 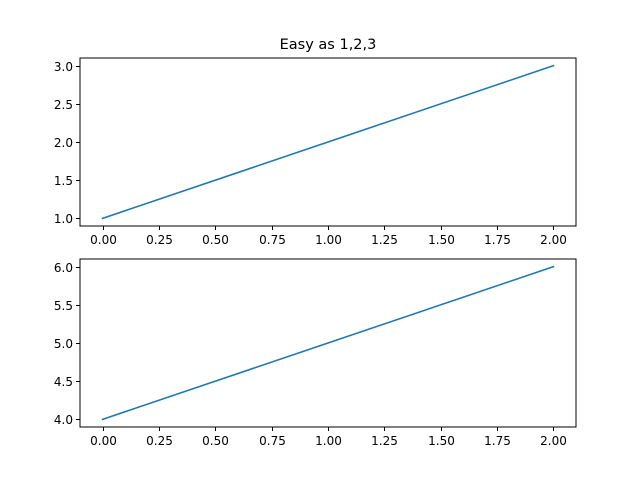 I want to click on y-tick-label: 5.5, so click(x=63, y=306).